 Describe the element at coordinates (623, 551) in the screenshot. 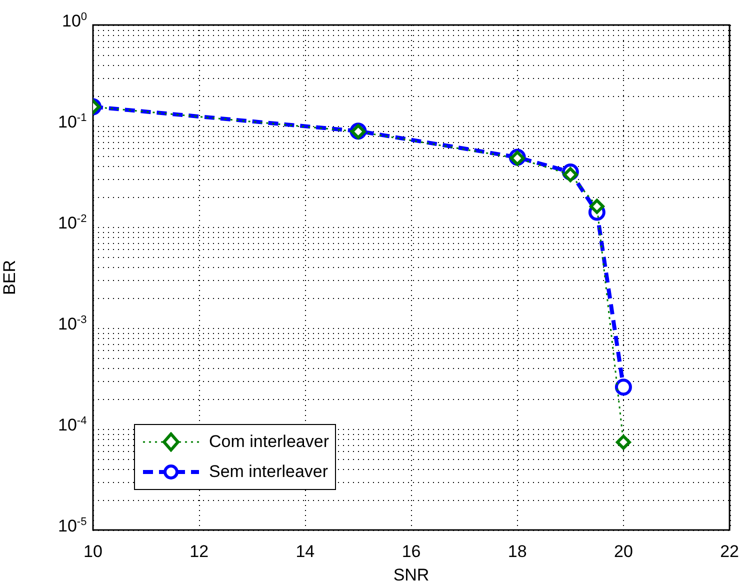

I see `x-tick-label: 20` at that location.